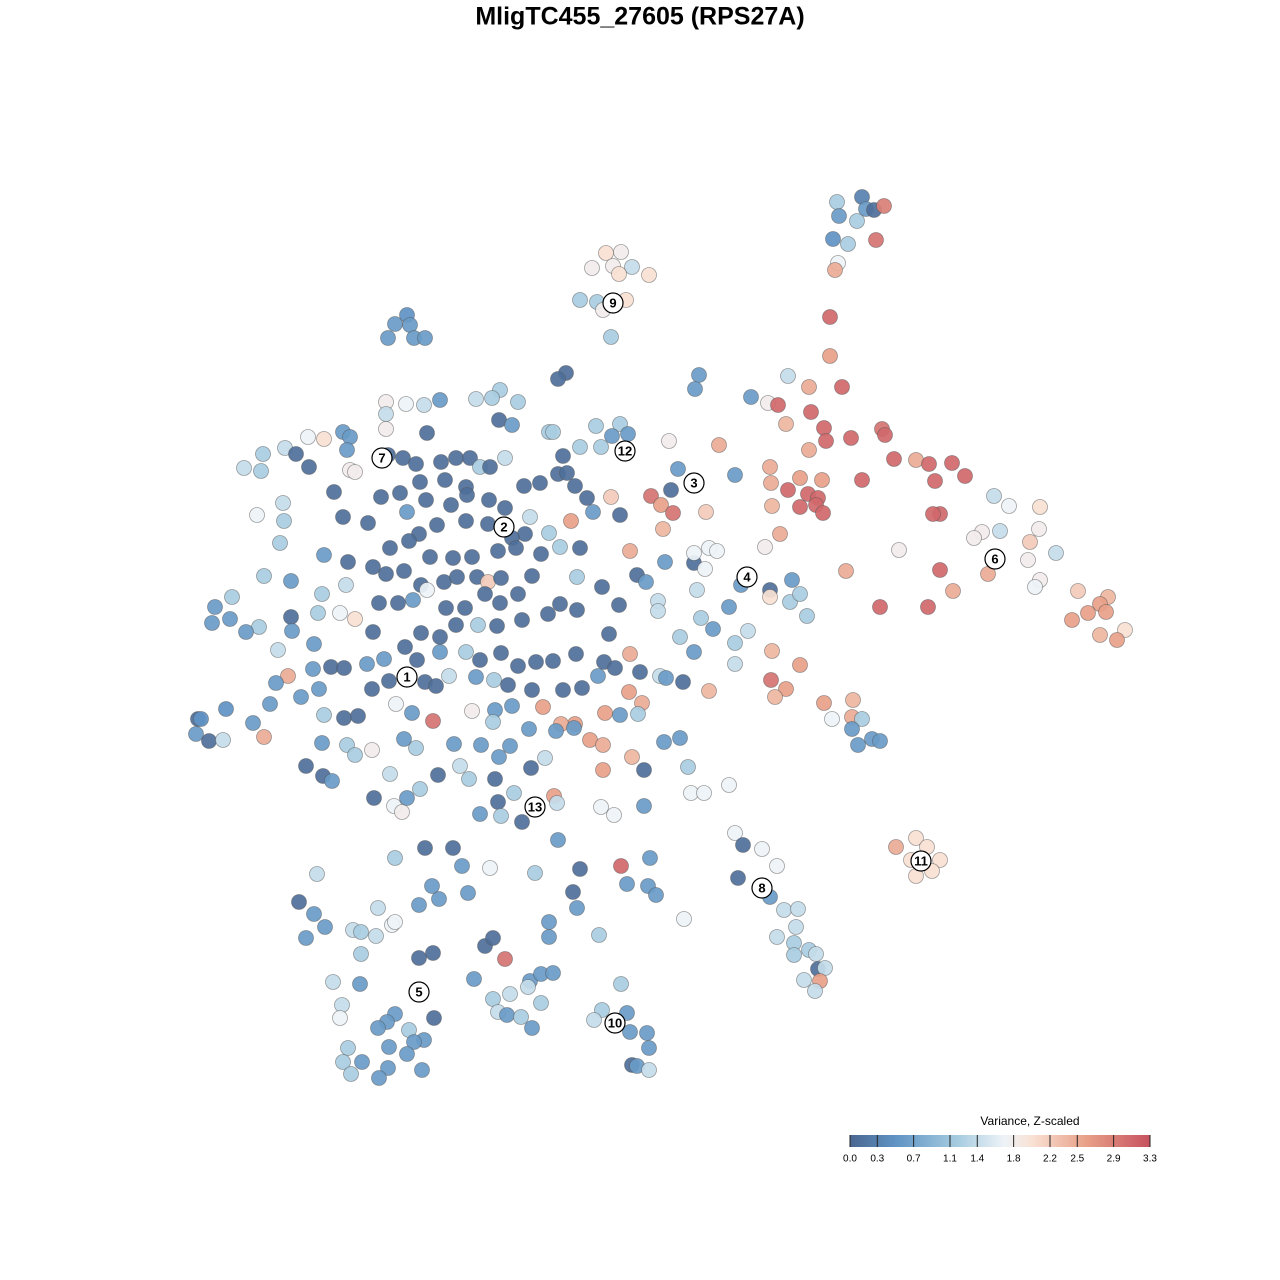  Describe the element at coordinates (1050, 1159) in the screenshot. I see `colorbar-tick-label: 2.2` at that location.